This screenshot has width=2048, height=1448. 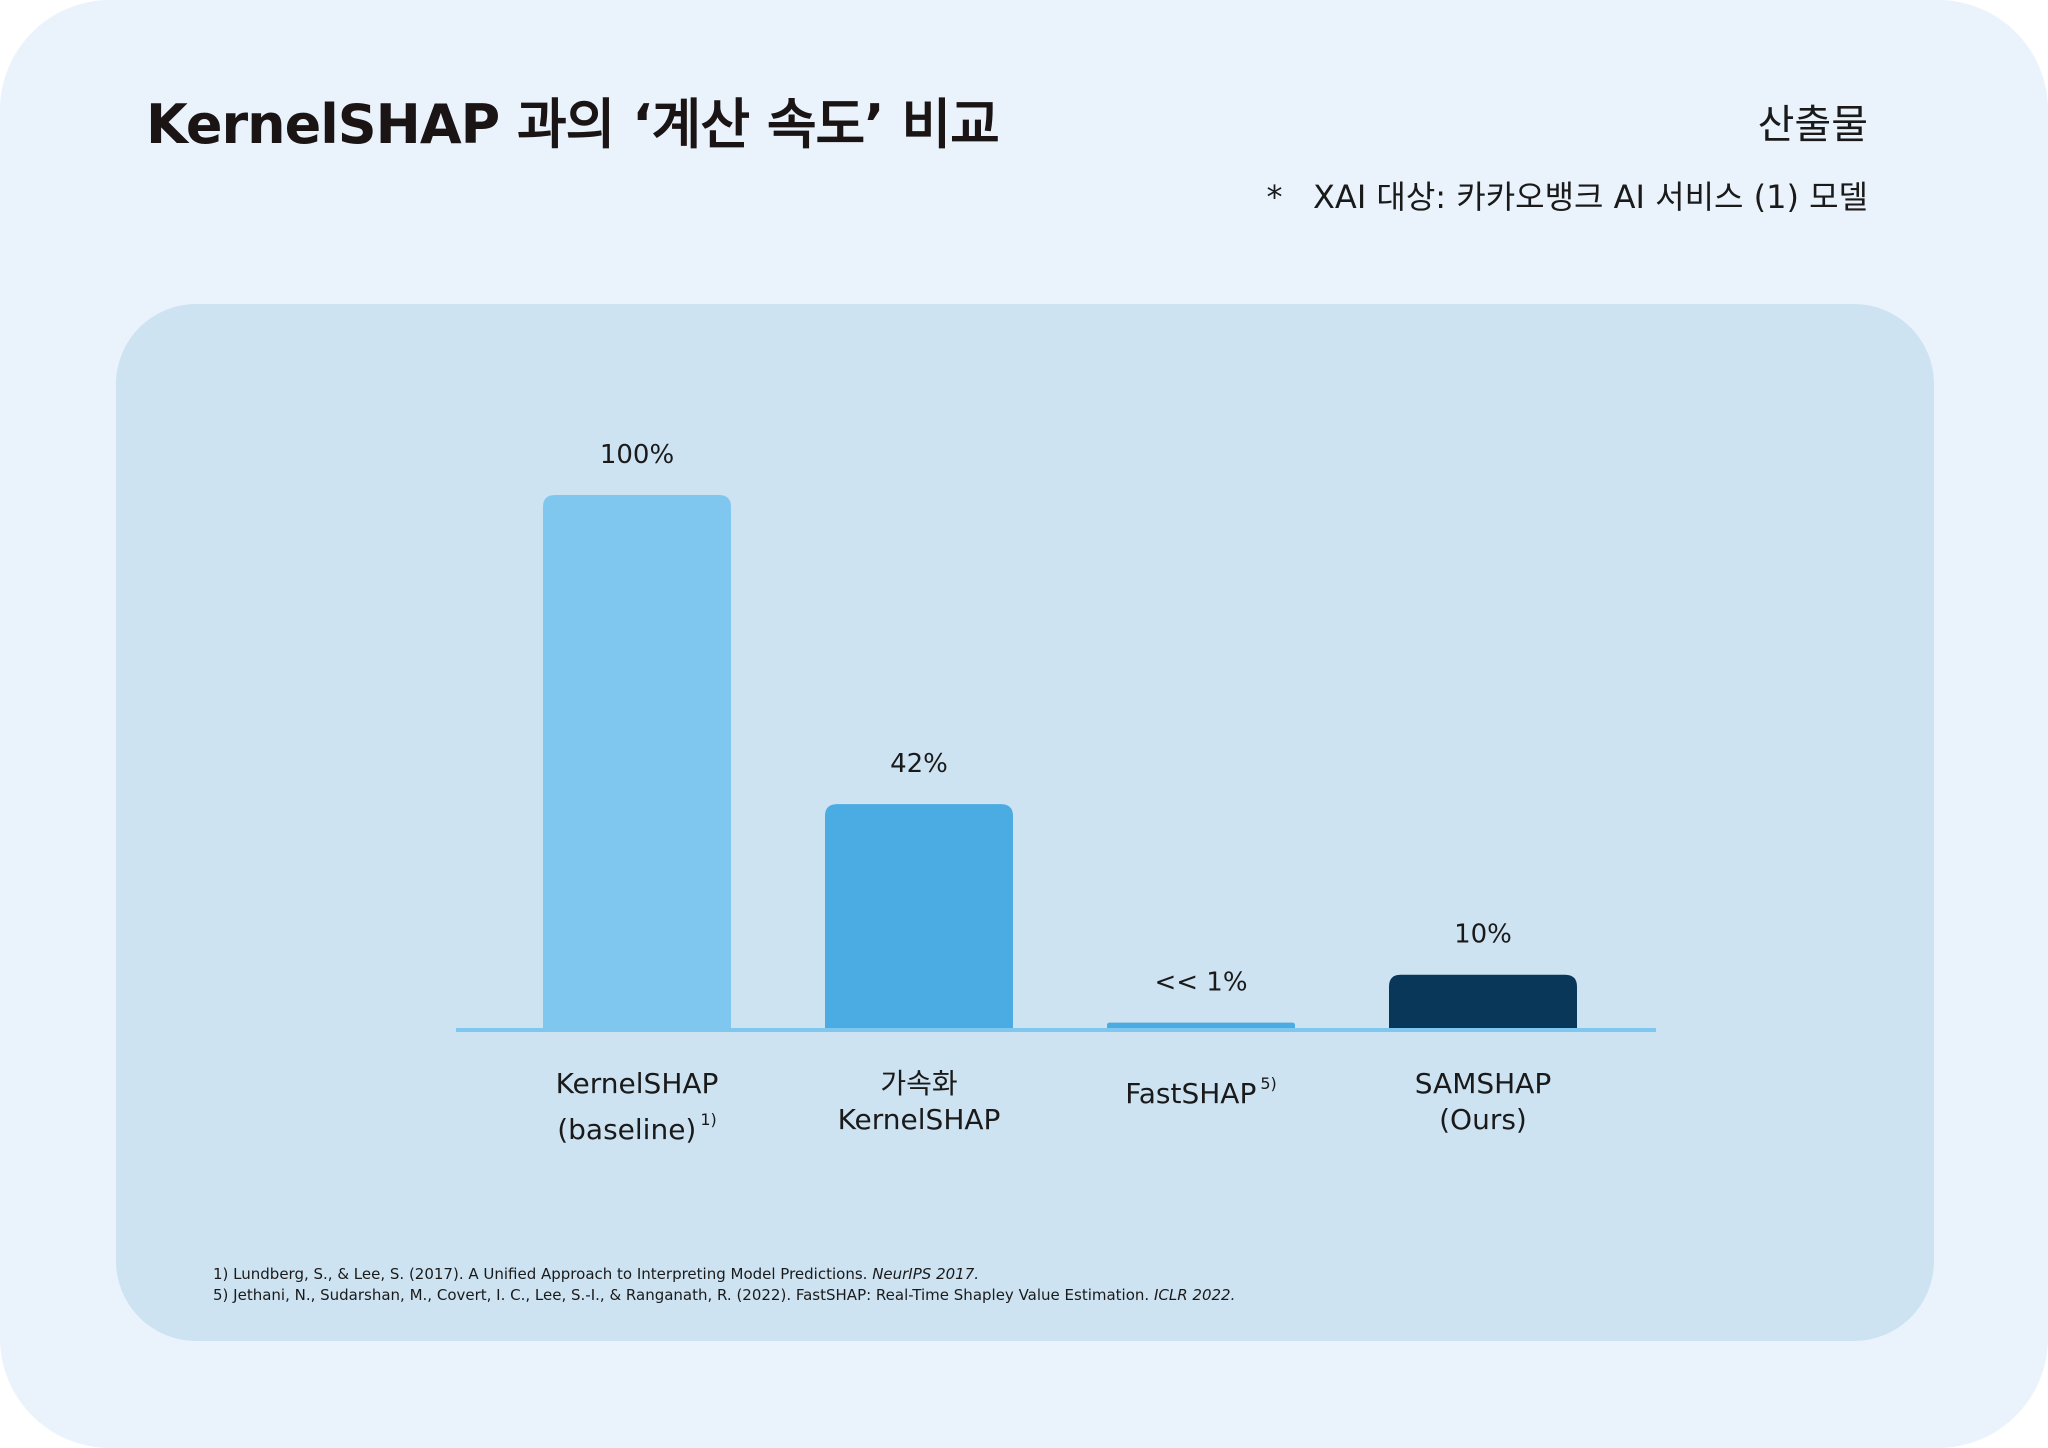 I want to click on x-tick-label: KernelSHAP (baseline) 1), so click(x=637, y=1107).